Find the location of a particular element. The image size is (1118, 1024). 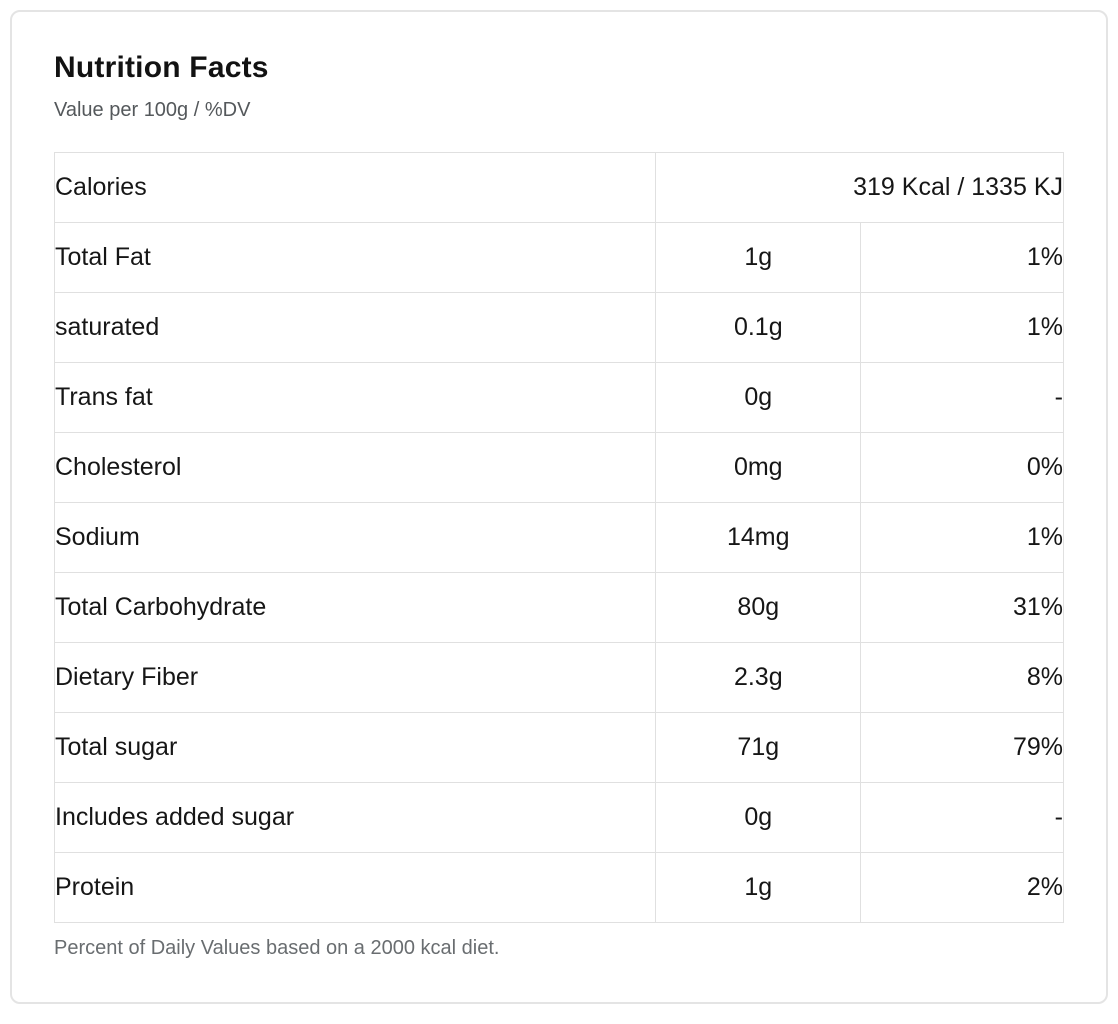

table-row: Total sugar 71g 79% is located at coordinates (558, 747).